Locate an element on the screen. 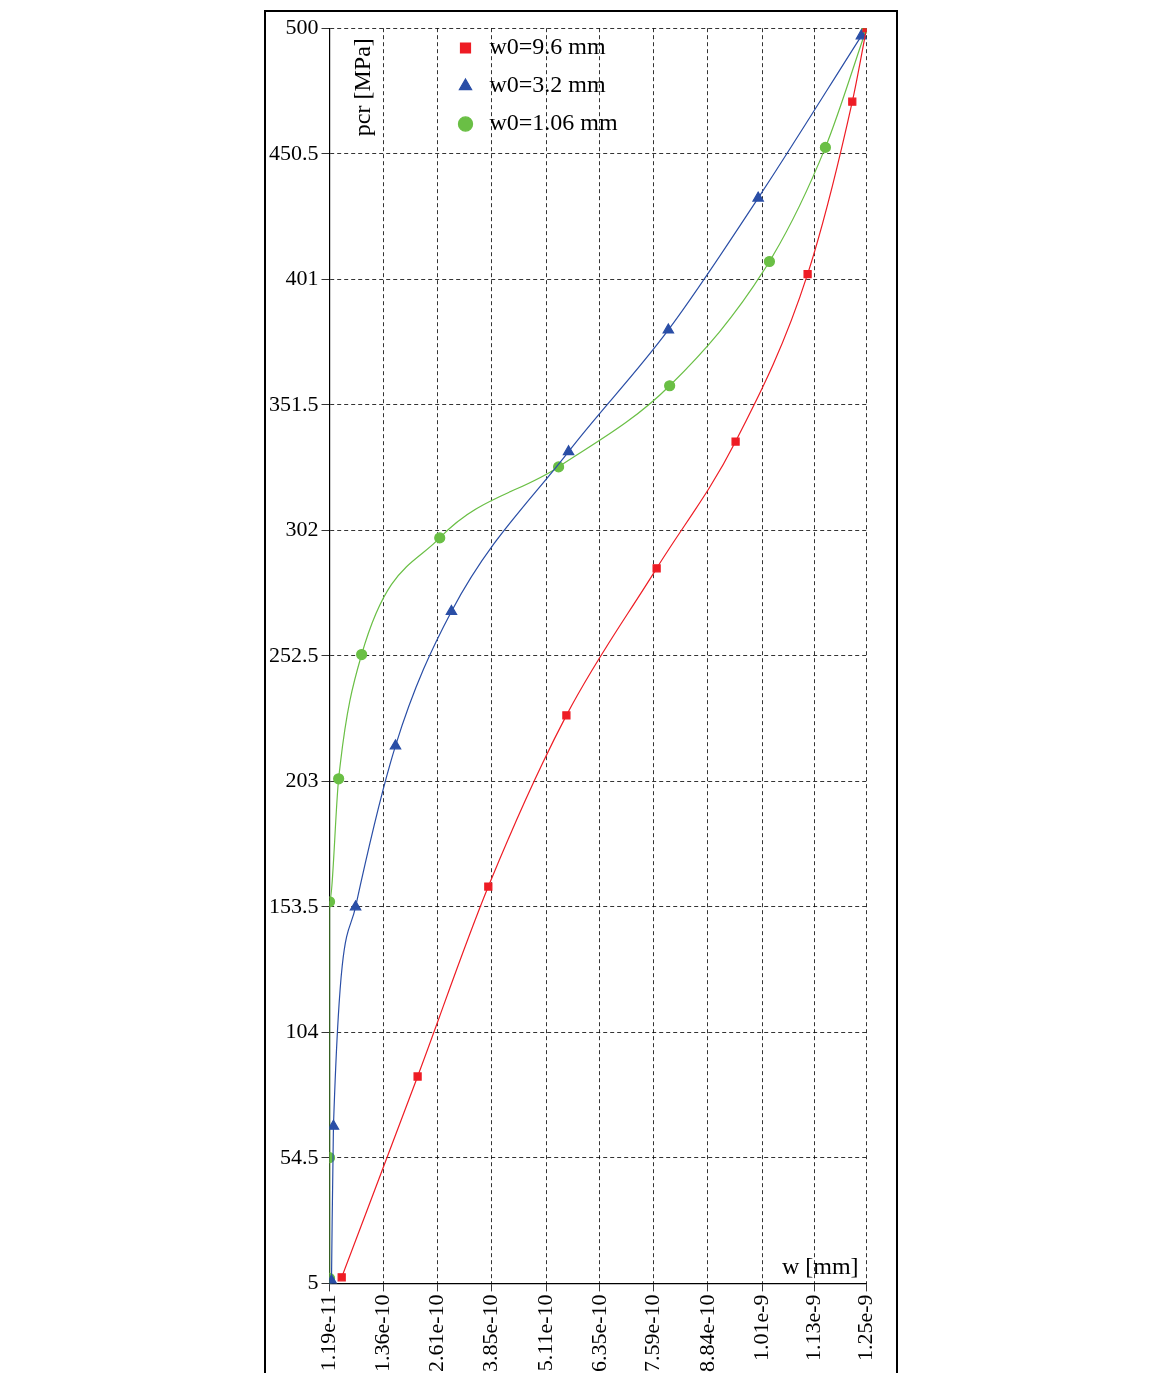 This screenshot has height=1373, width=1151. x-tick-label: 8.84e-10 is located at coordinates (706, 1333).